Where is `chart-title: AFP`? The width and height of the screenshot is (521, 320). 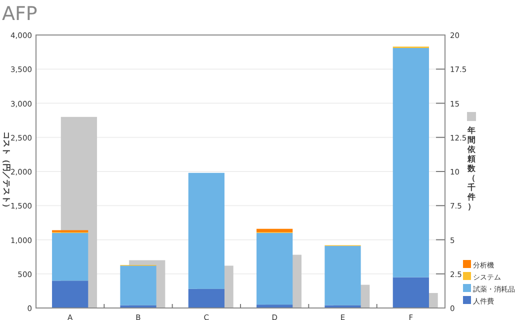 chart-title: AFP is located at coordinates (20, 14).